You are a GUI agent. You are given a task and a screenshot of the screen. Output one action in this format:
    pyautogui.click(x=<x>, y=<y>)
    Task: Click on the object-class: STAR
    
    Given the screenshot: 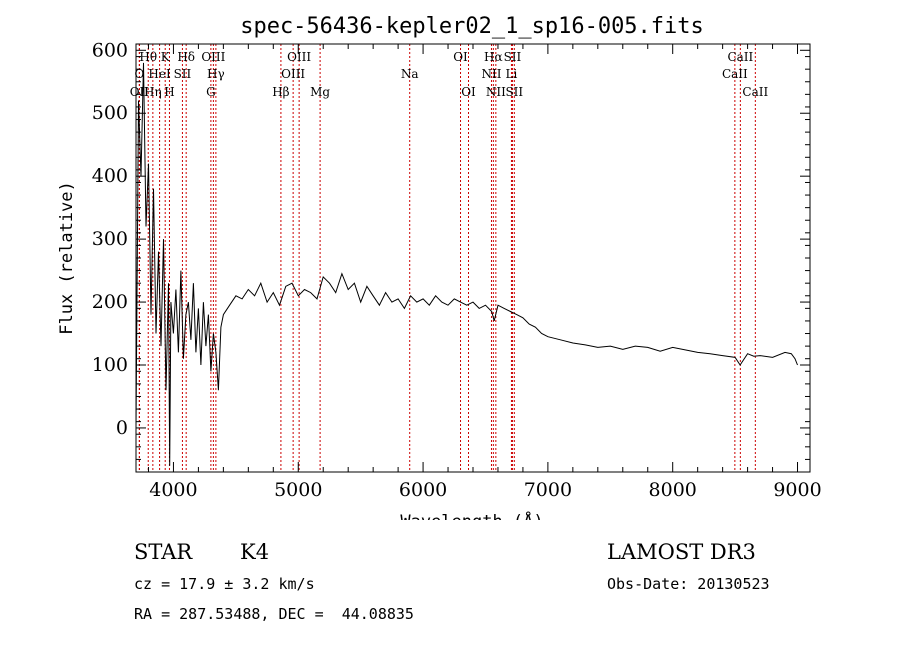 What is the action you would take?
    pyautogui.click(x=163, y=552)
    